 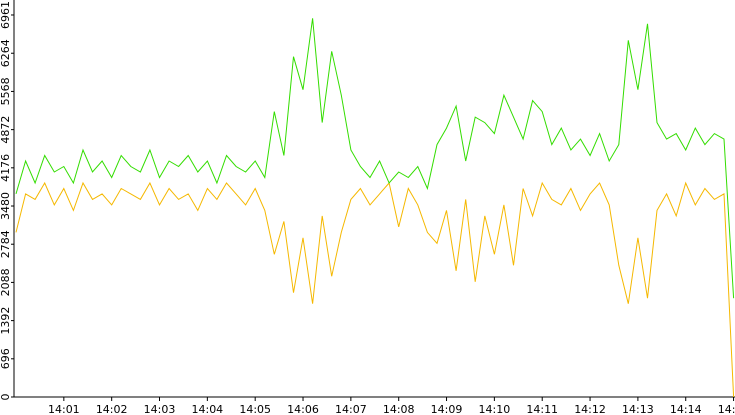 What do you see at coordinates (255, 409) in the screenshot?
I see `x-tick-label: 14:05` at bounding box center [255, 409].